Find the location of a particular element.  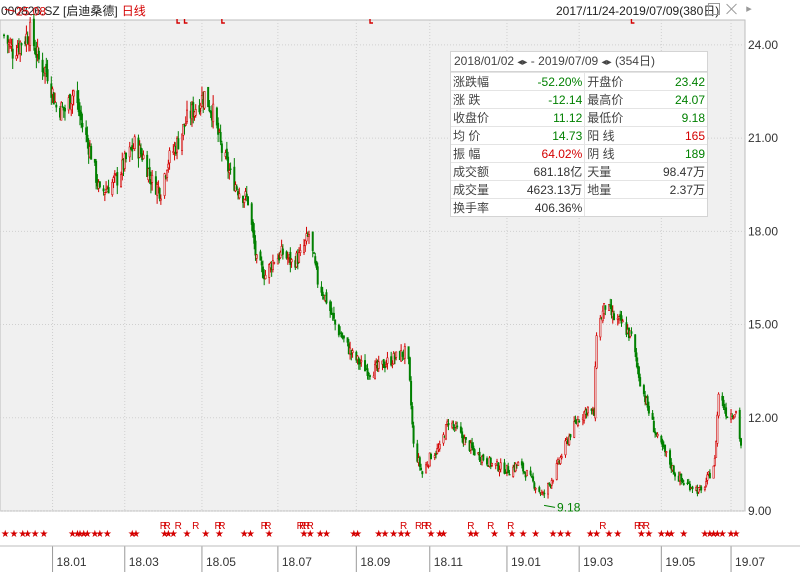

x-tick-label: 18.07 is located at coordinates (297, 562).